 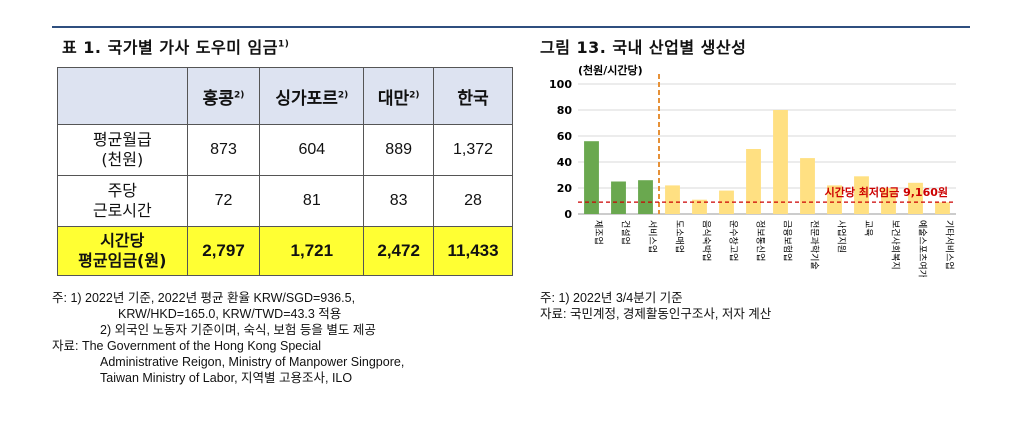 I want to click on x-tick-label: 정보통신업, so click(x=760, y=240).